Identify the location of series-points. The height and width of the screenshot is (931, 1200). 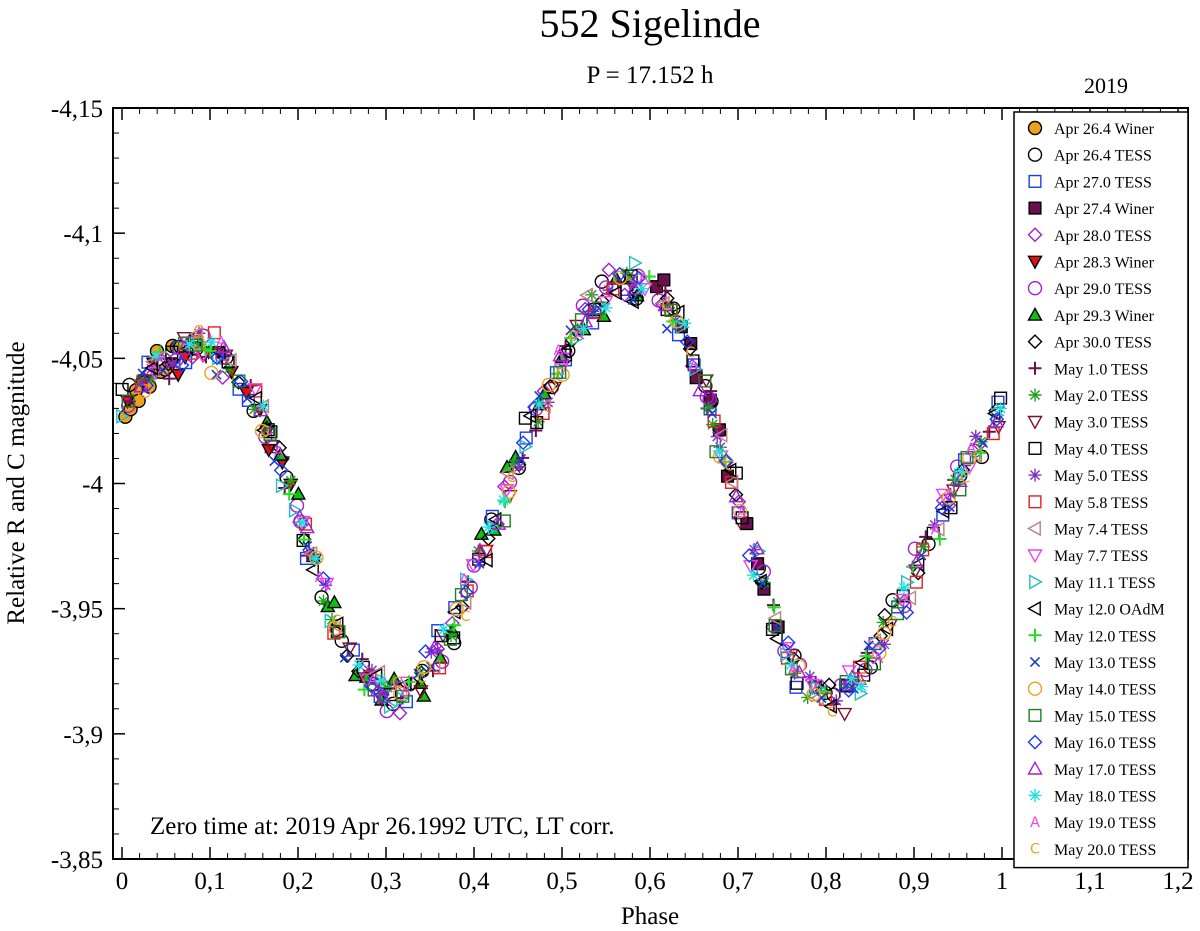
(153, 381).